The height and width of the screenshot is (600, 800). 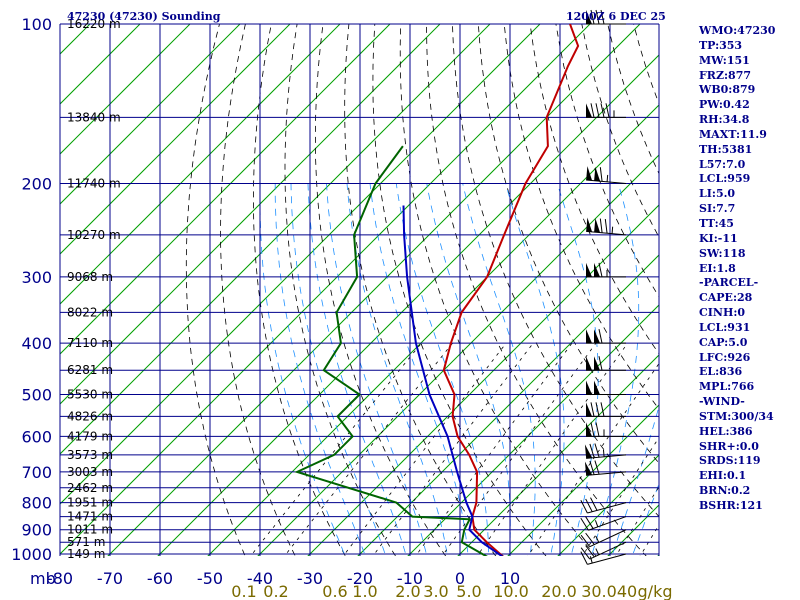 What do you see at coordinates (334, 591) in the screenshot?
I see `mixing-ratio-label: 0.6` at bounding box center [334, 591].